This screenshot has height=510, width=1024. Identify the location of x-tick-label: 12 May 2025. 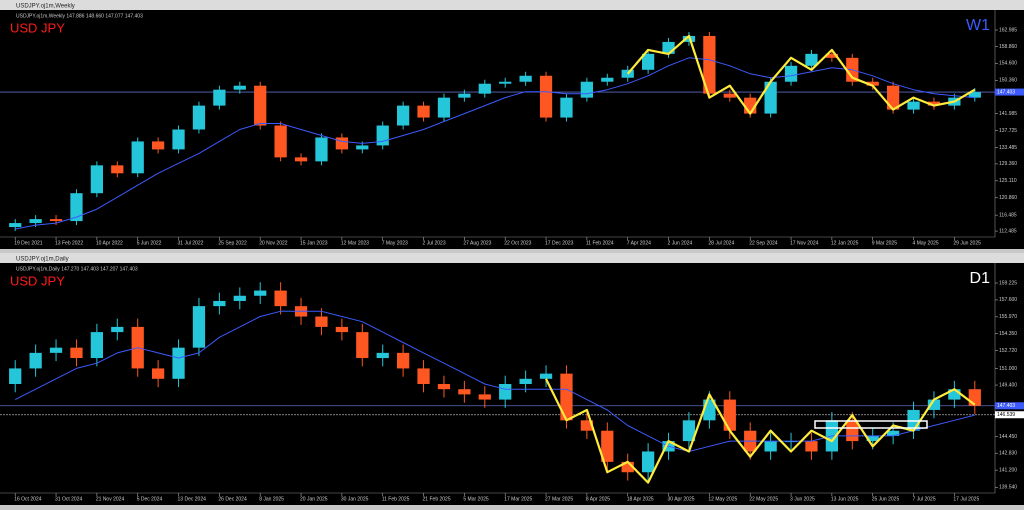
(722, 499).